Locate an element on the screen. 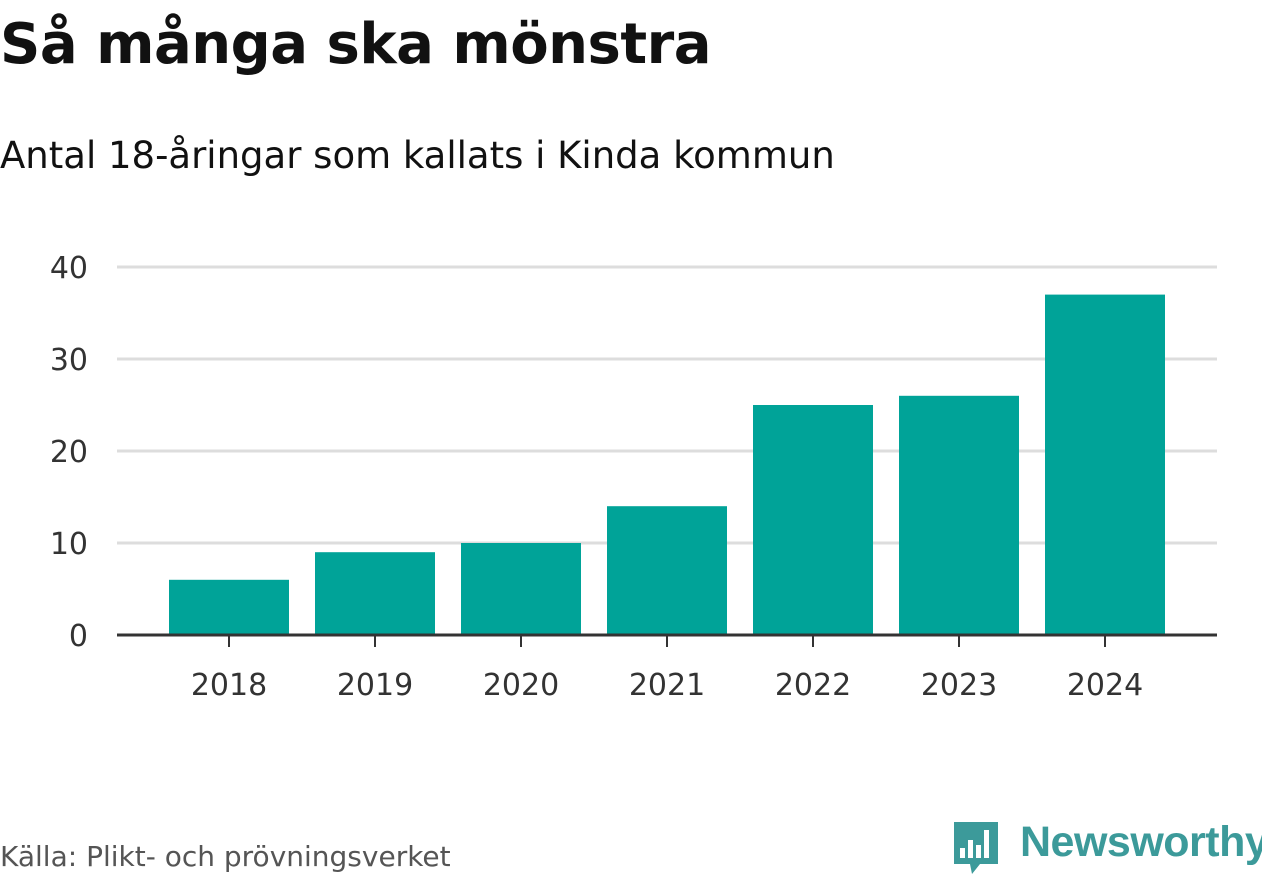 Image resolution: width=1262 pixels, height=879 pixels. x-tick-label: 2022 is located at coordinates (813, 685).